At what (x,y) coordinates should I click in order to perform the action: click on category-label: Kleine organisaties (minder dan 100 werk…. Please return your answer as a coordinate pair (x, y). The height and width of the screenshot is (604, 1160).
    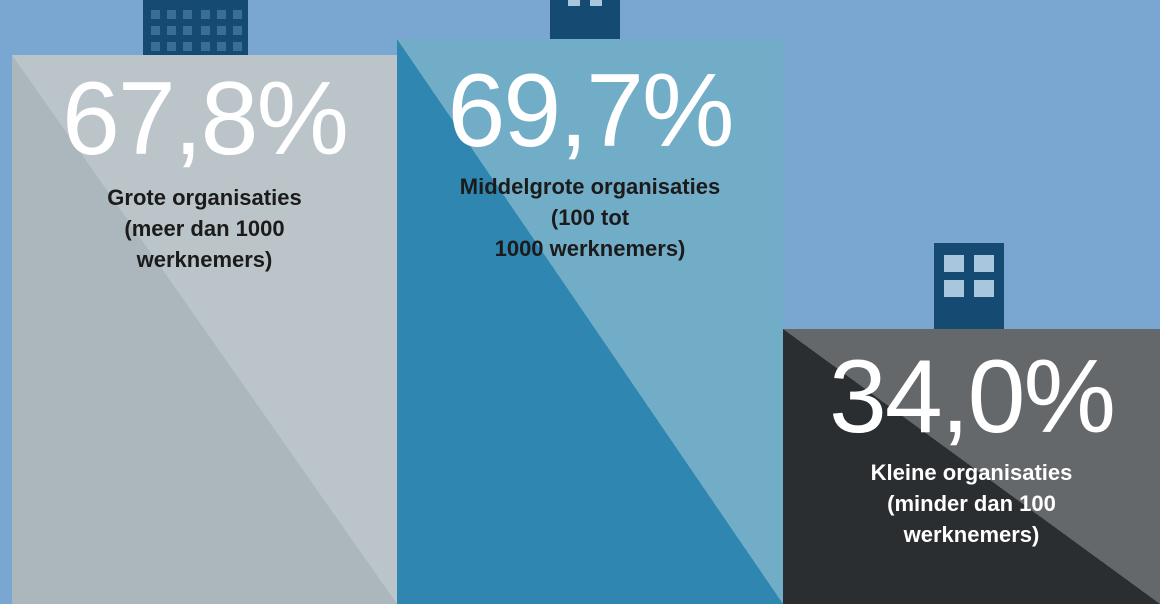
    Looking at the image, I should click on (971, 503).